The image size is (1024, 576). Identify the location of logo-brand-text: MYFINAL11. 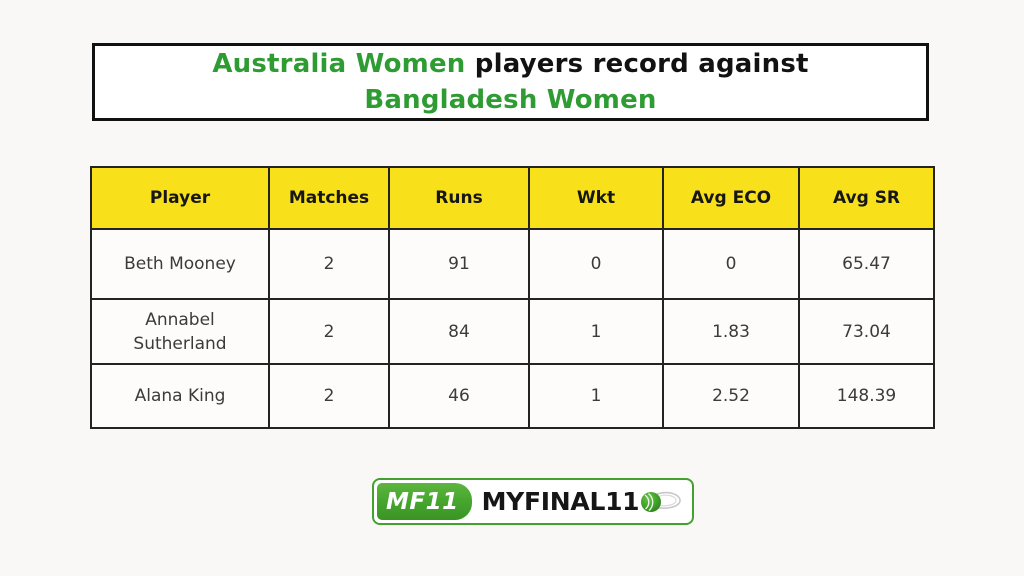
(560, 501).